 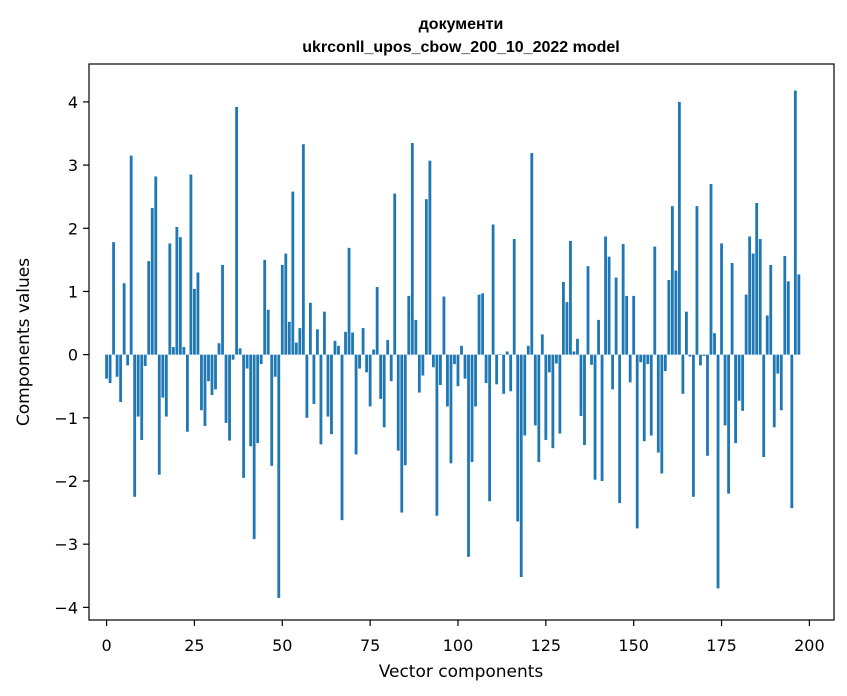 I want to click on y-tick-label: −4, so click(x=66, y=607).